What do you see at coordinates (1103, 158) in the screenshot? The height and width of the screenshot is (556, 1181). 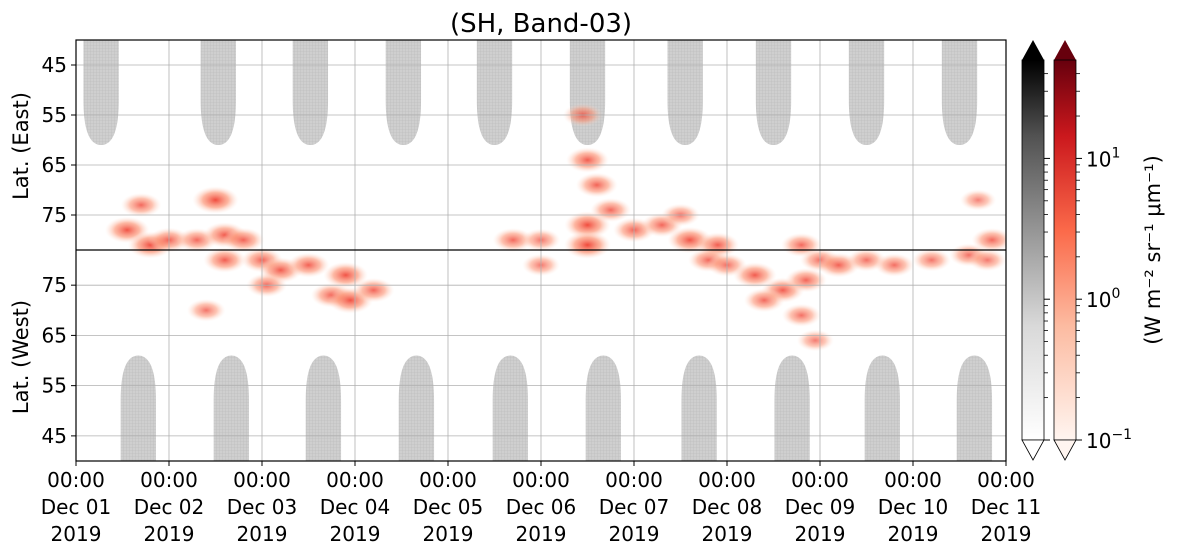 I see `colorbar-tick-label: 10¹` at bounding box center [1103, 158].